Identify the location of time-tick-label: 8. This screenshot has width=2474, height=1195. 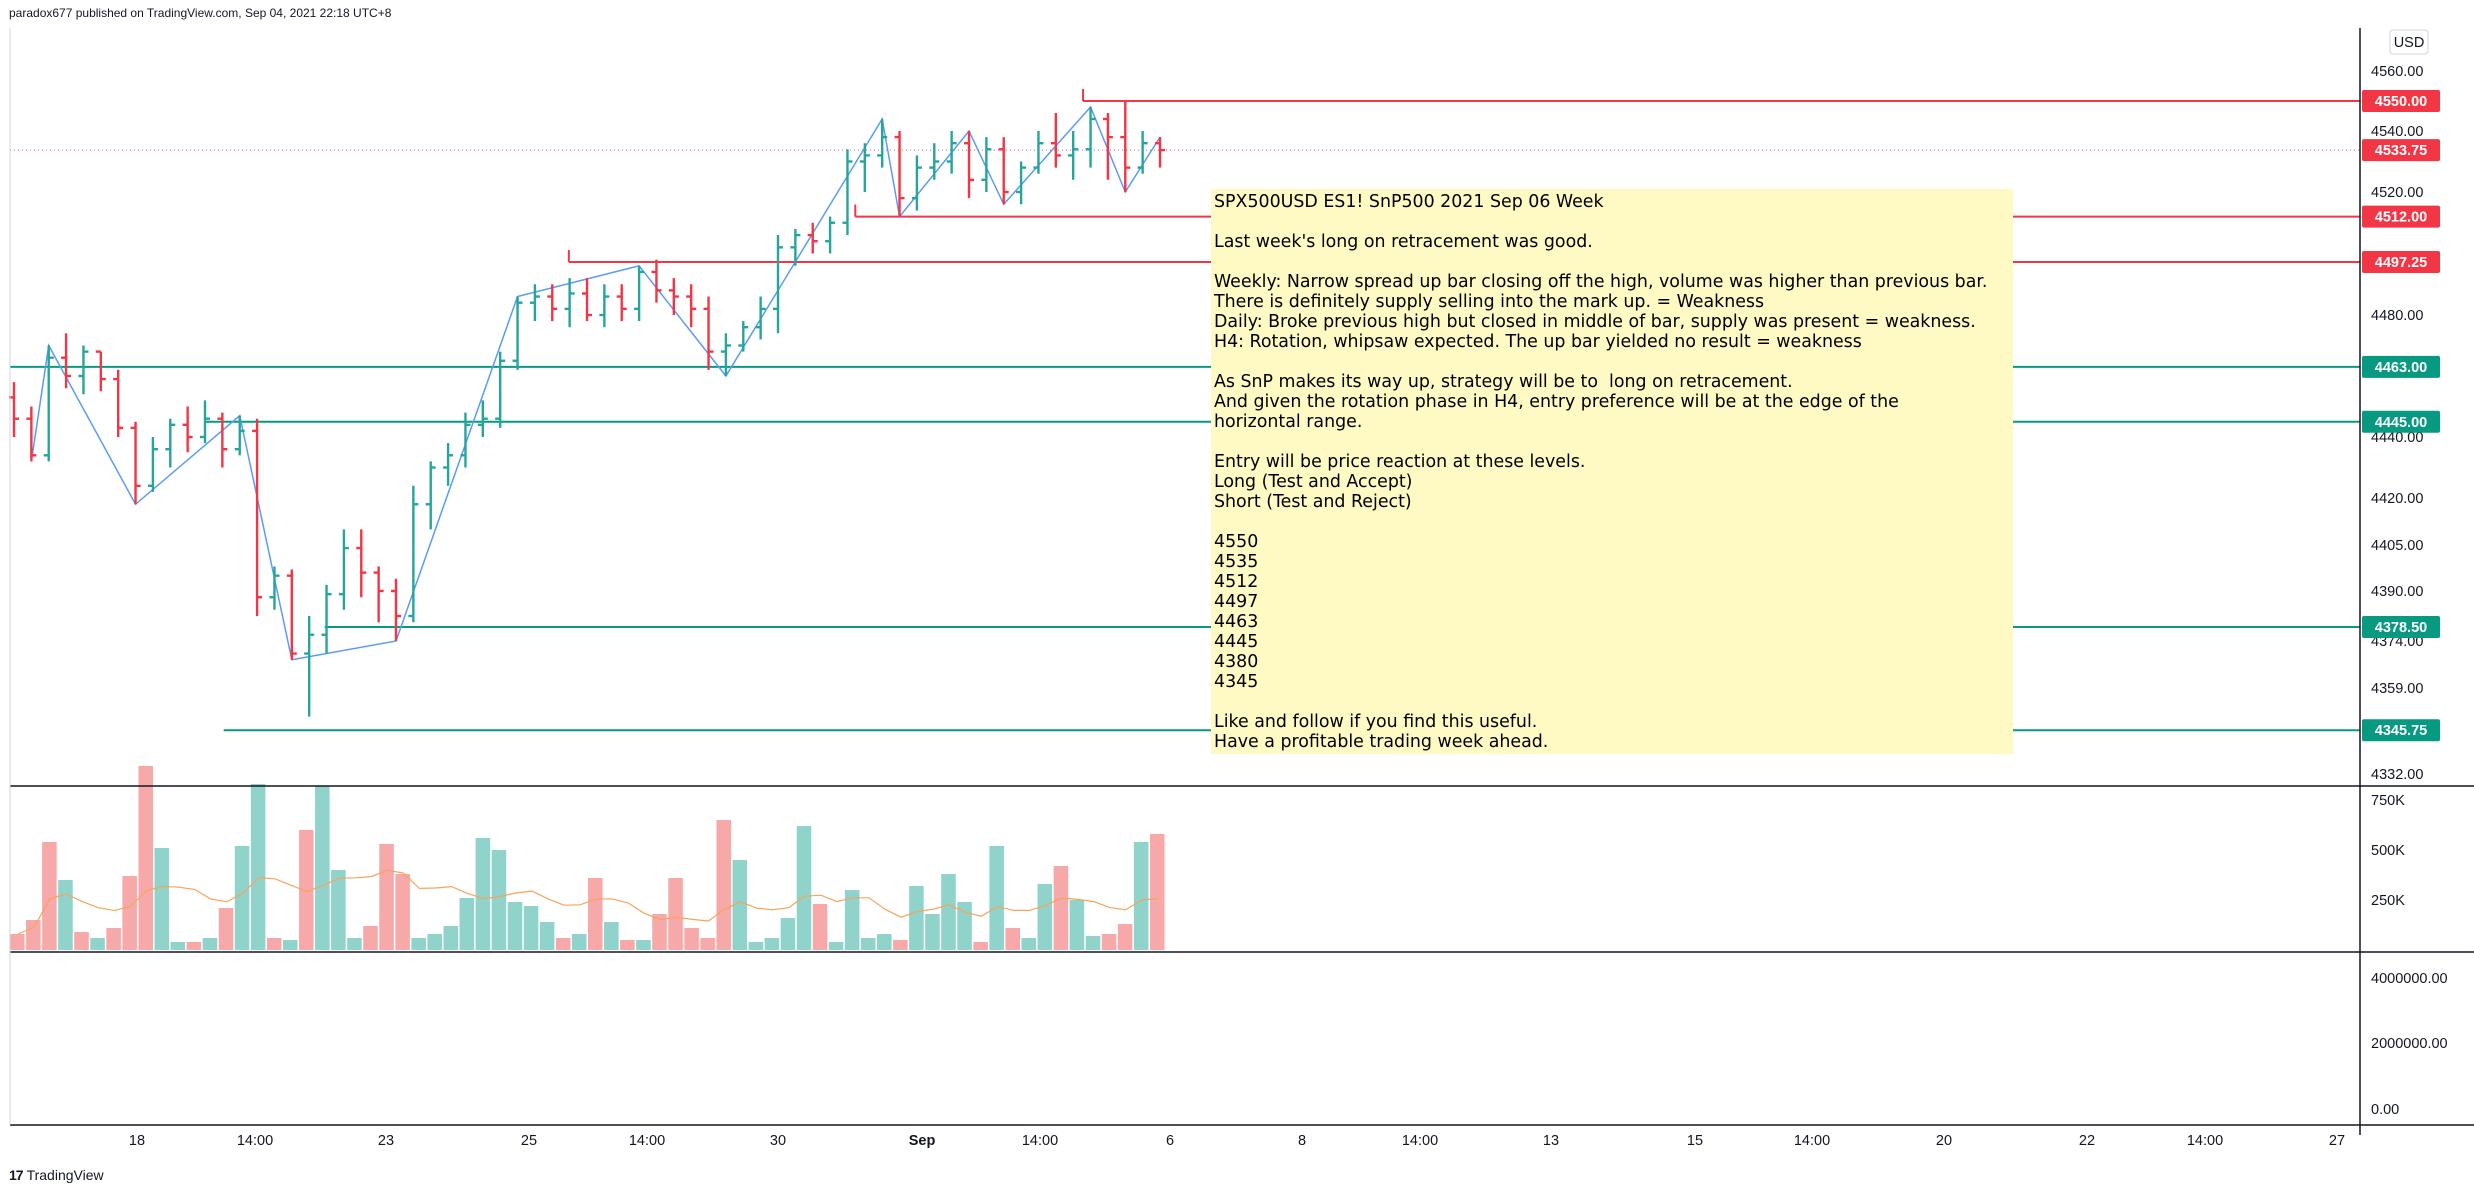
(1302, 1141).